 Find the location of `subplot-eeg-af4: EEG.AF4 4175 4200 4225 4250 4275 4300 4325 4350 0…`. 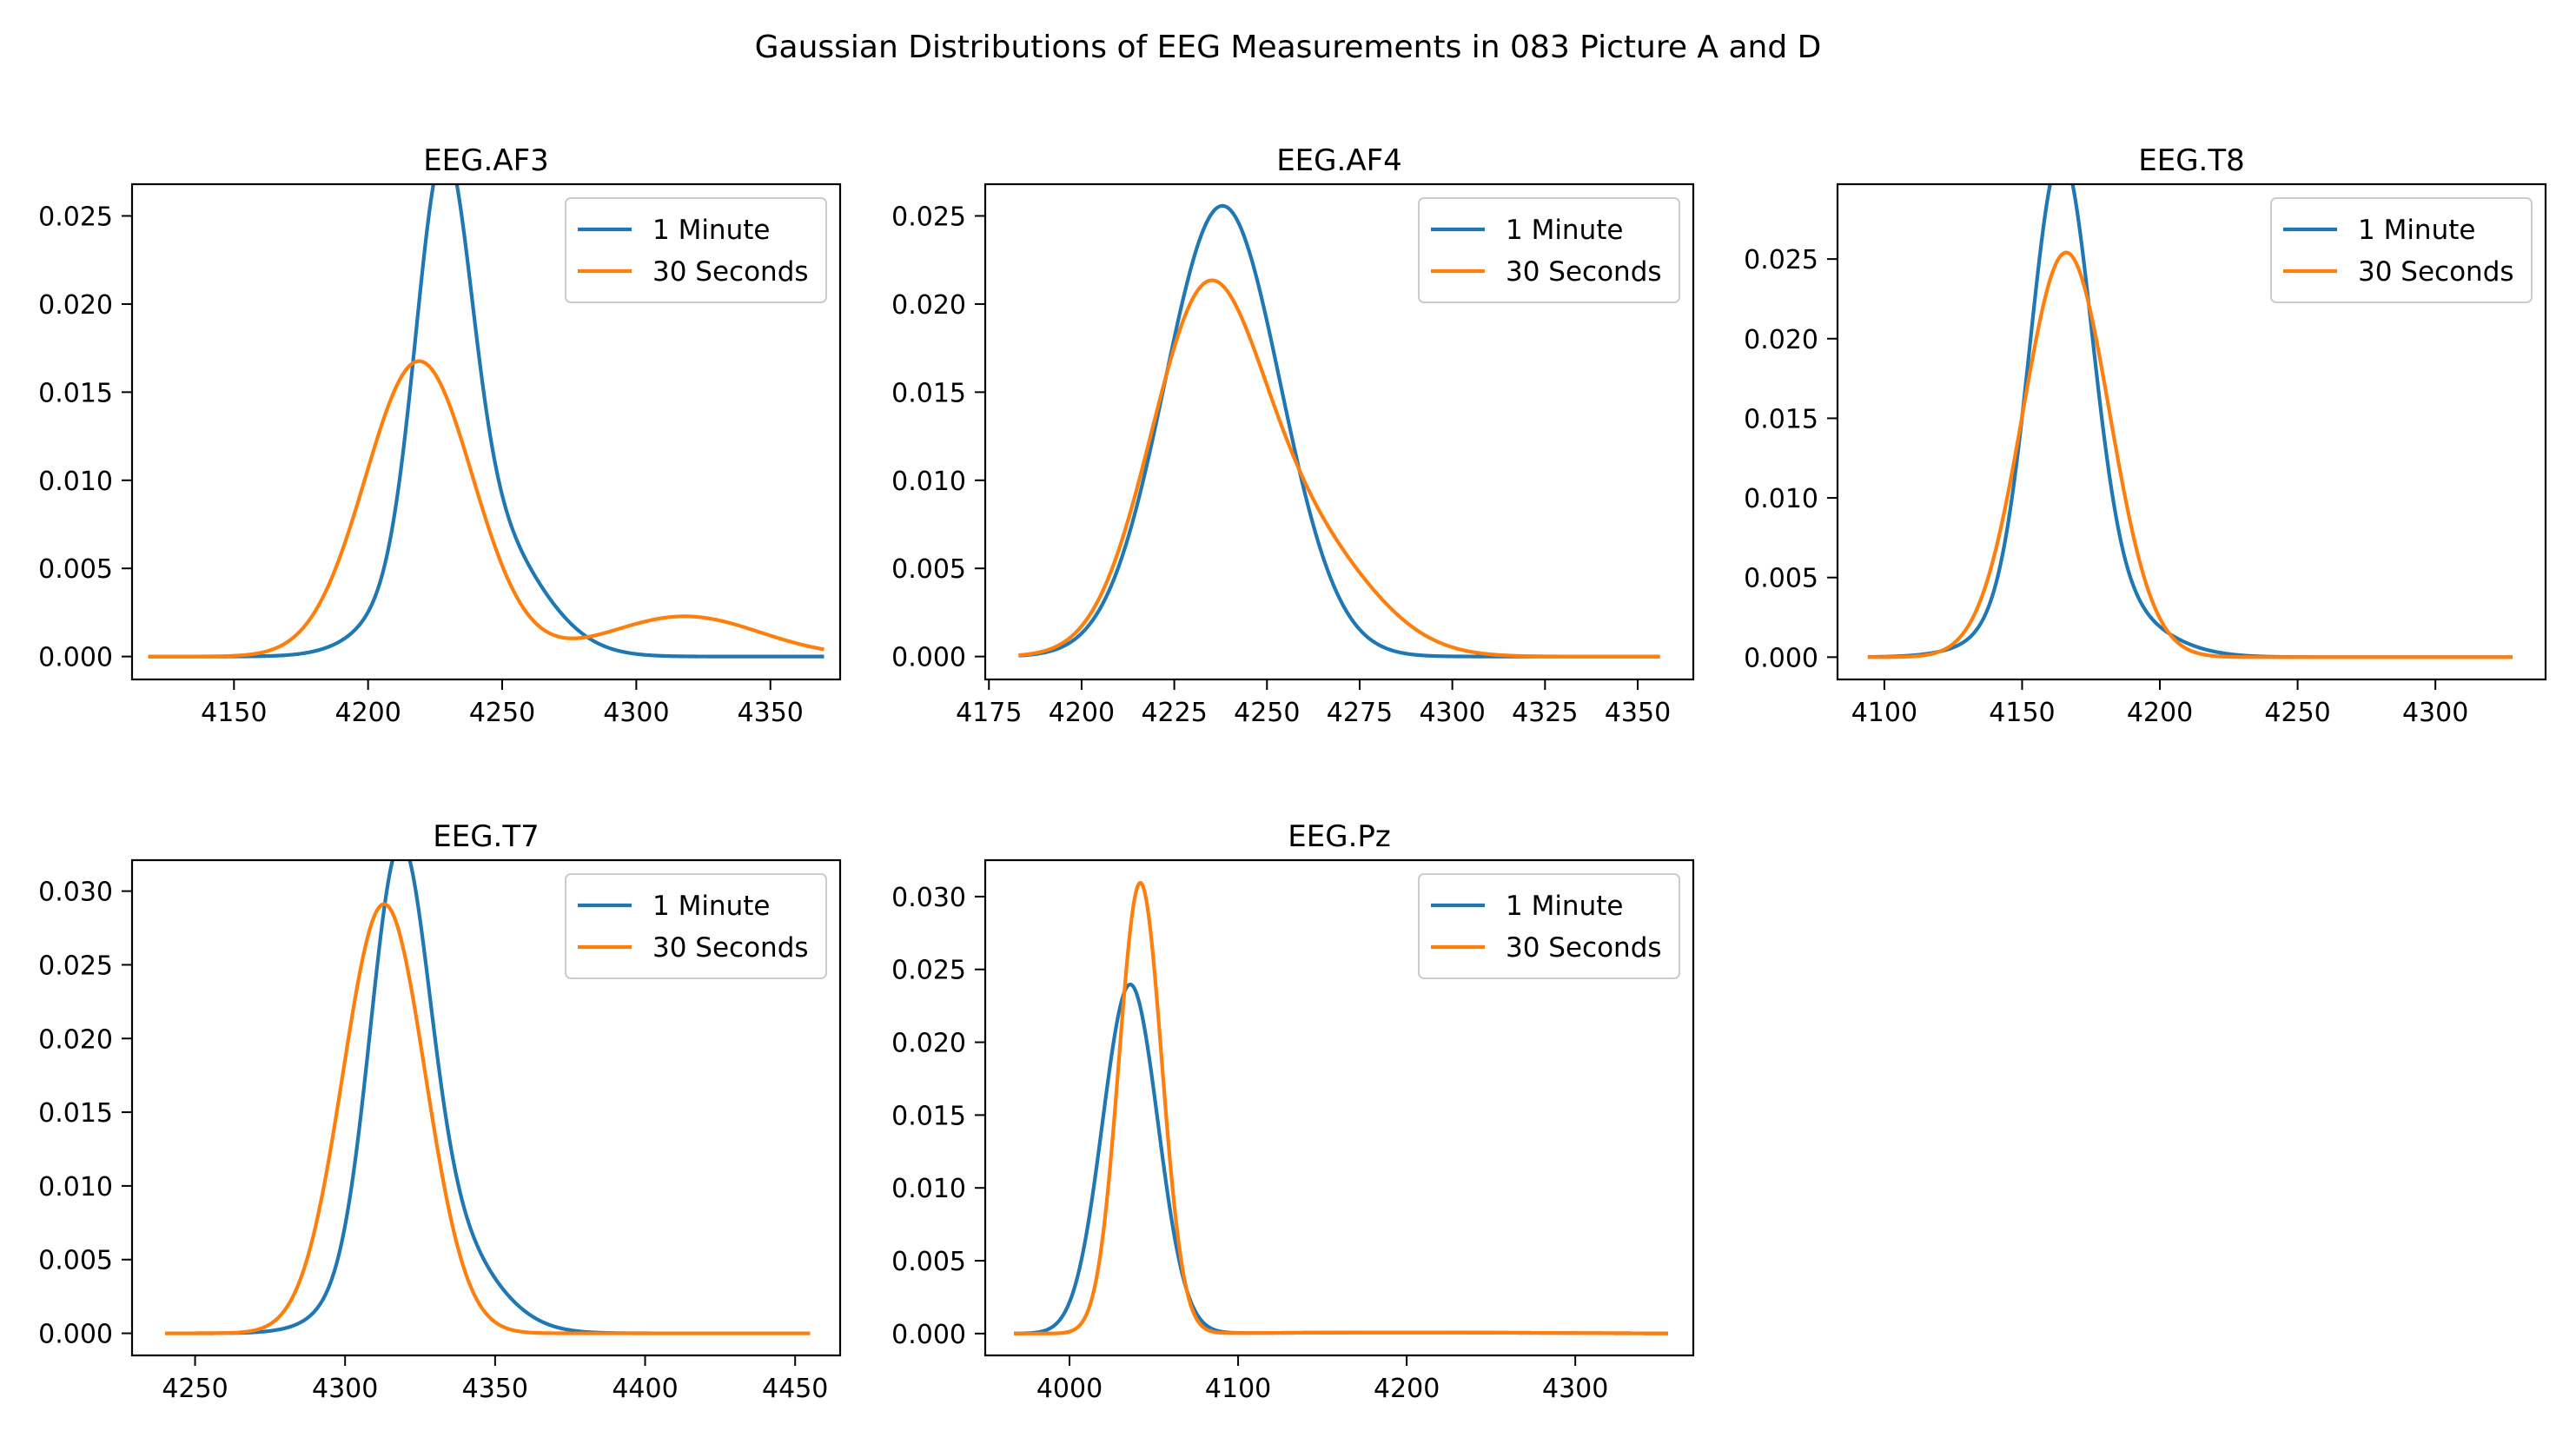

subplot-eeg-af4: EEG.AF4 4175 4200 4225 4250 4275 4300 4325 4350 0… is located at coordinates (1293, 435).